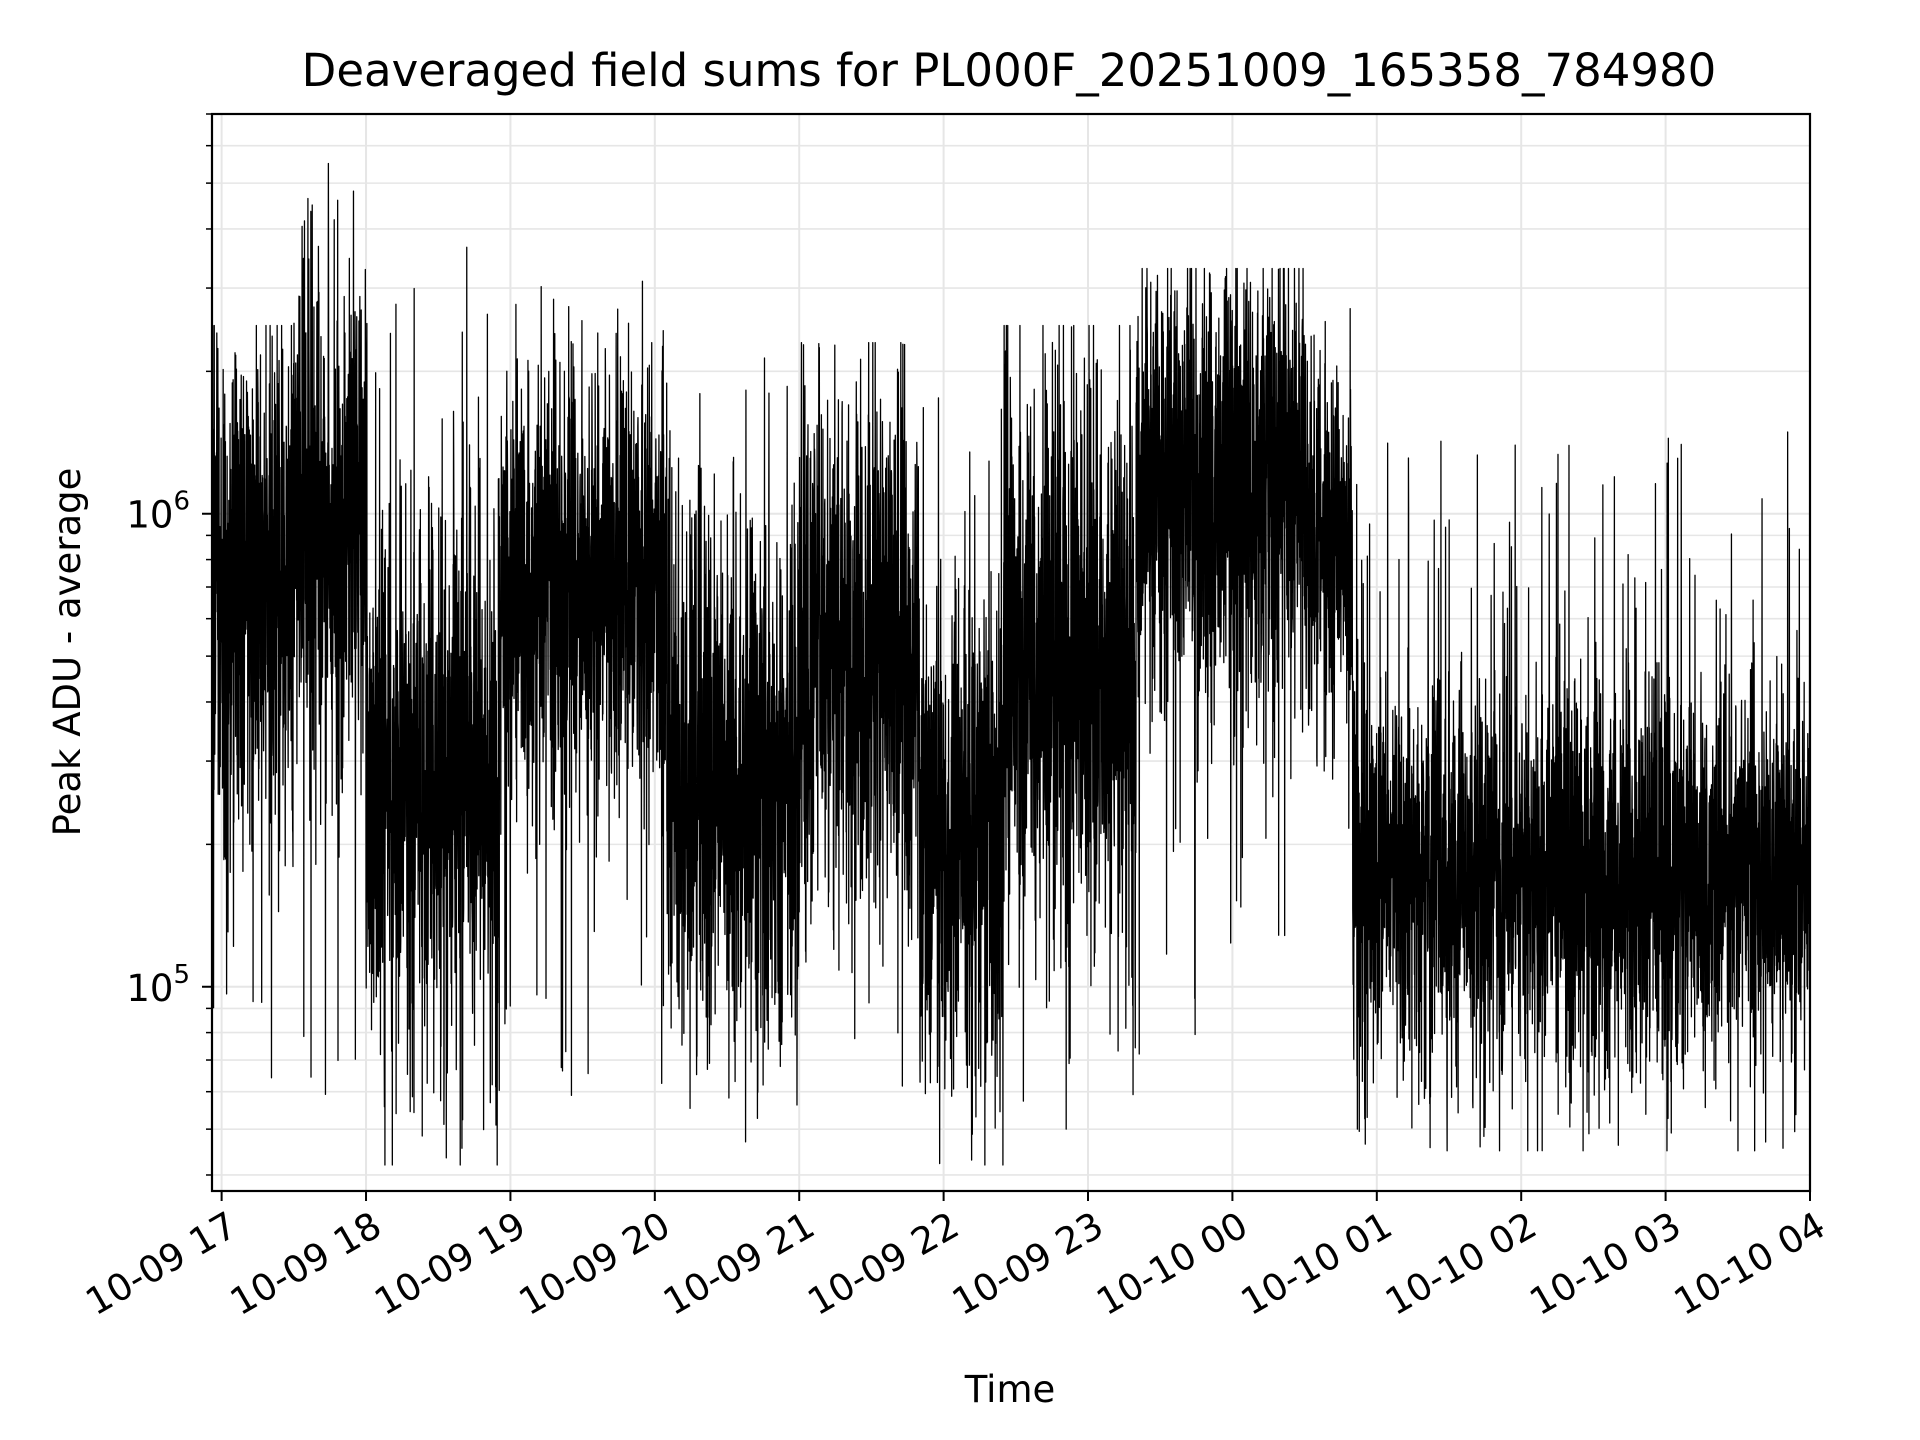  What do you see at coordinates (158, 512) in the screenshot?
I see `y-tick-label: 10⁶` at bounding box center [158, 512].